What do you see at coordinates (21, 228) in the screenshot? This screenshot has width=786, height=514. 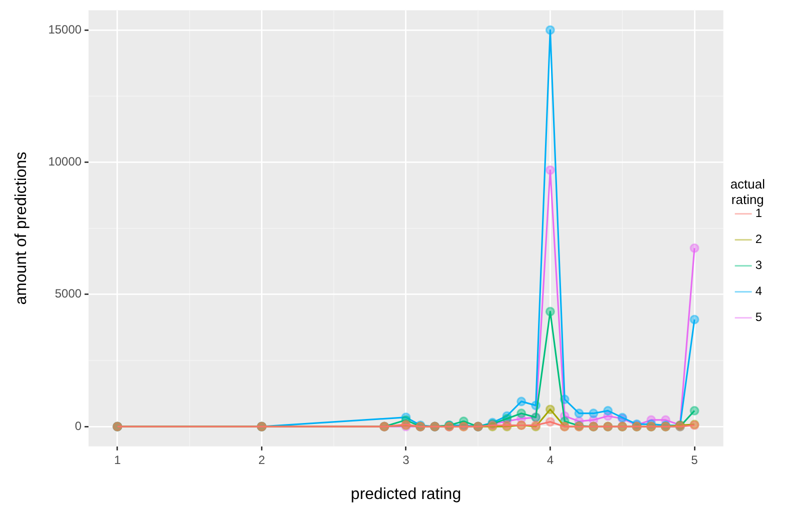 I see `y-axis-title: amount of predictions` at bounding box center [21, 228].